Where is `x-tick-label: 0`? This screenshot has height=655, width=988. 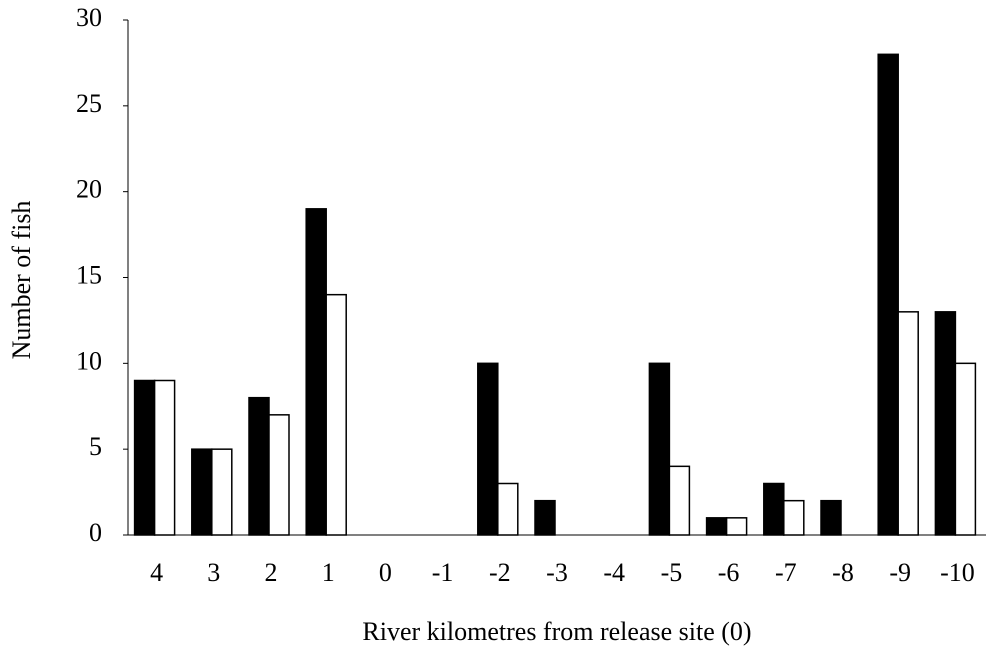 x-tick-label: 0 is located at coordinates (385, 572).